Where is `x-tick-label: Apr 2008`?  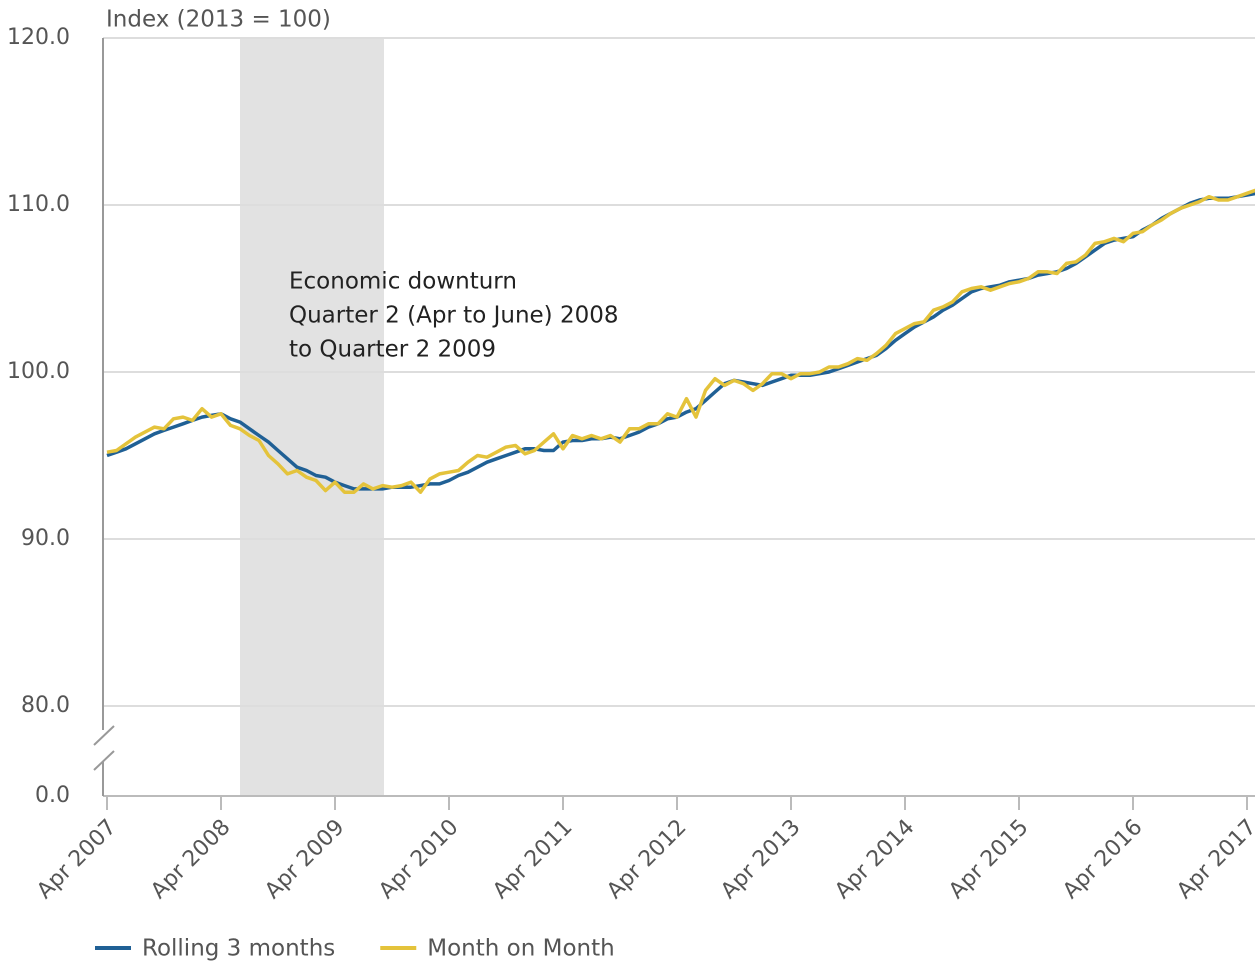 x-tick-label: Apr 2008 is located at coordinates (190, 859).